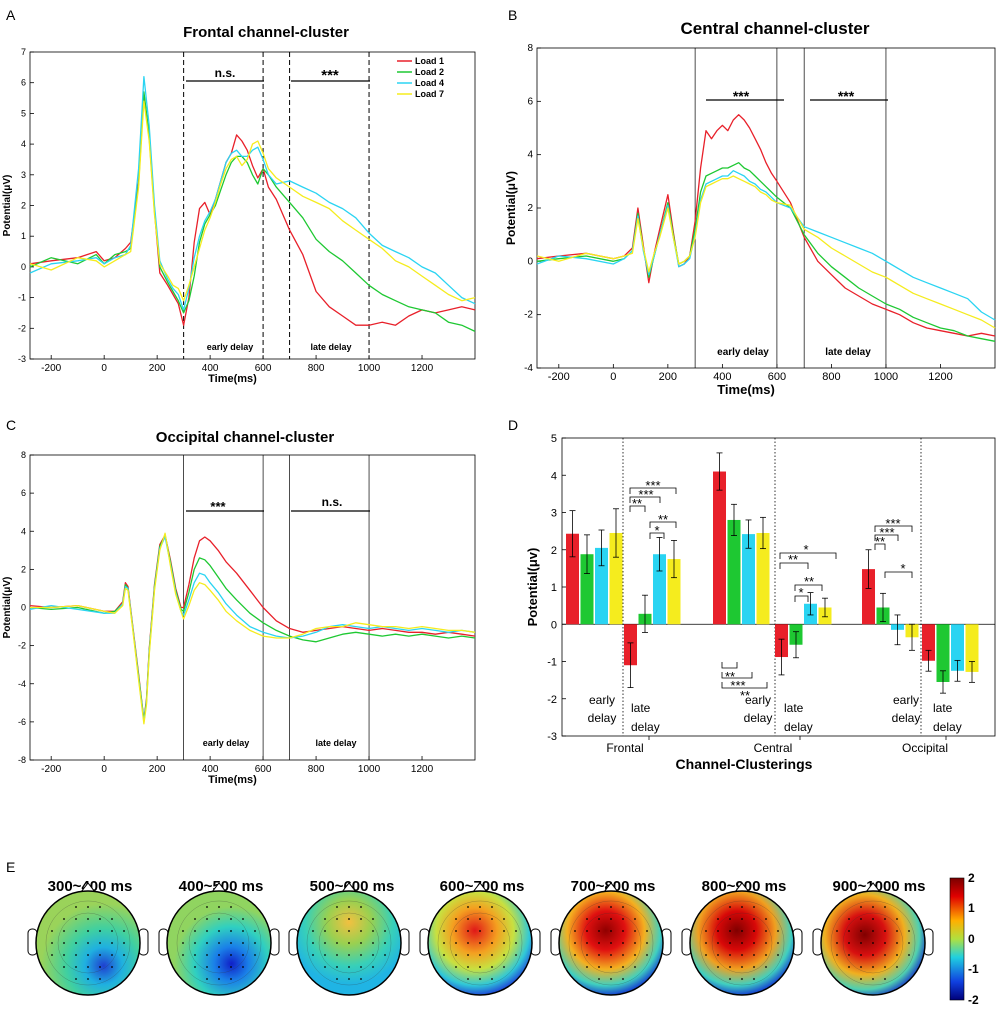 This screenshot has width=1000, height=1009. What do you see at coordinates (513, 425) in the screenshot?
I see `panel-letter-d: D` at bounding box center [513, 425].